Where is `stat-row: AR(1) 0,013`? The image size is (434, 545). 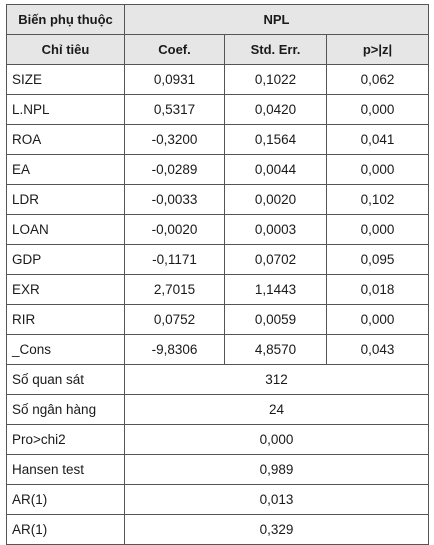 stat-row: AR(1) 0,013 is located at coordinates (217, 499).